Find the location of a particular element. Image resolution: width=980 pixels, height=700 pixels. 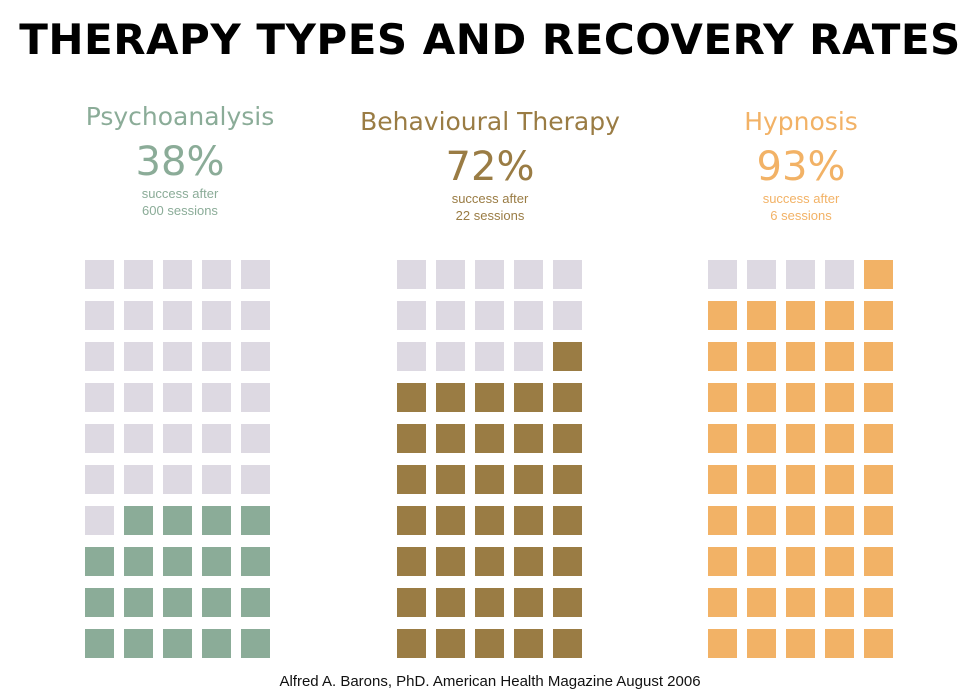

subtitle-line-2: 22 sessions is located at coordinates (490, 215).